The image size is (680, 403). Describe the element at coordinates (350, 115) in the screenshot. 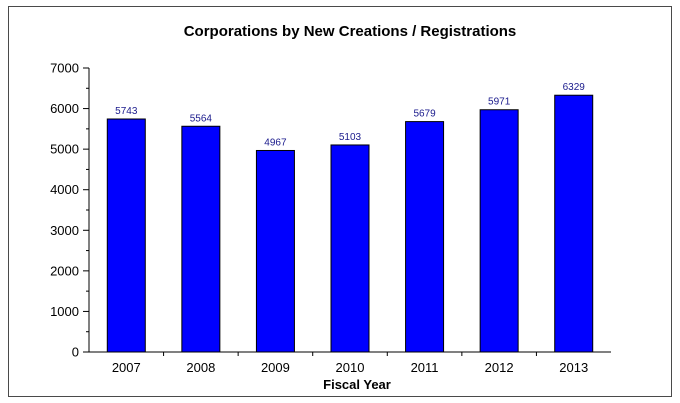

I see `bar-data-labels: 5743 5564 4967 5103 5679 5971 6329` at that location.